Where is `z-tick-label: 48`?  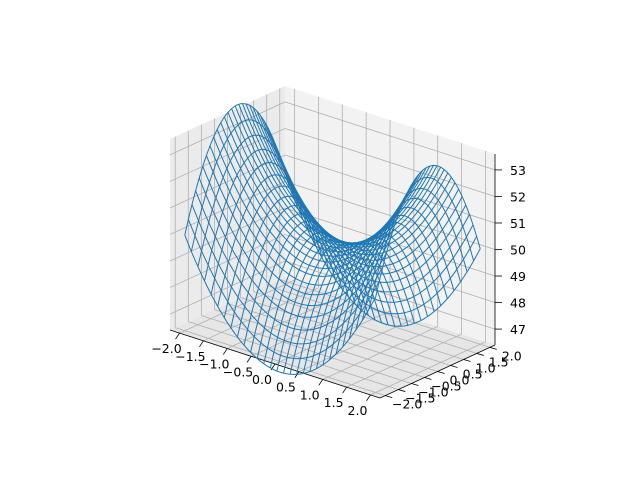 z-tick-label: 48 is located at coordinates (518, 303).